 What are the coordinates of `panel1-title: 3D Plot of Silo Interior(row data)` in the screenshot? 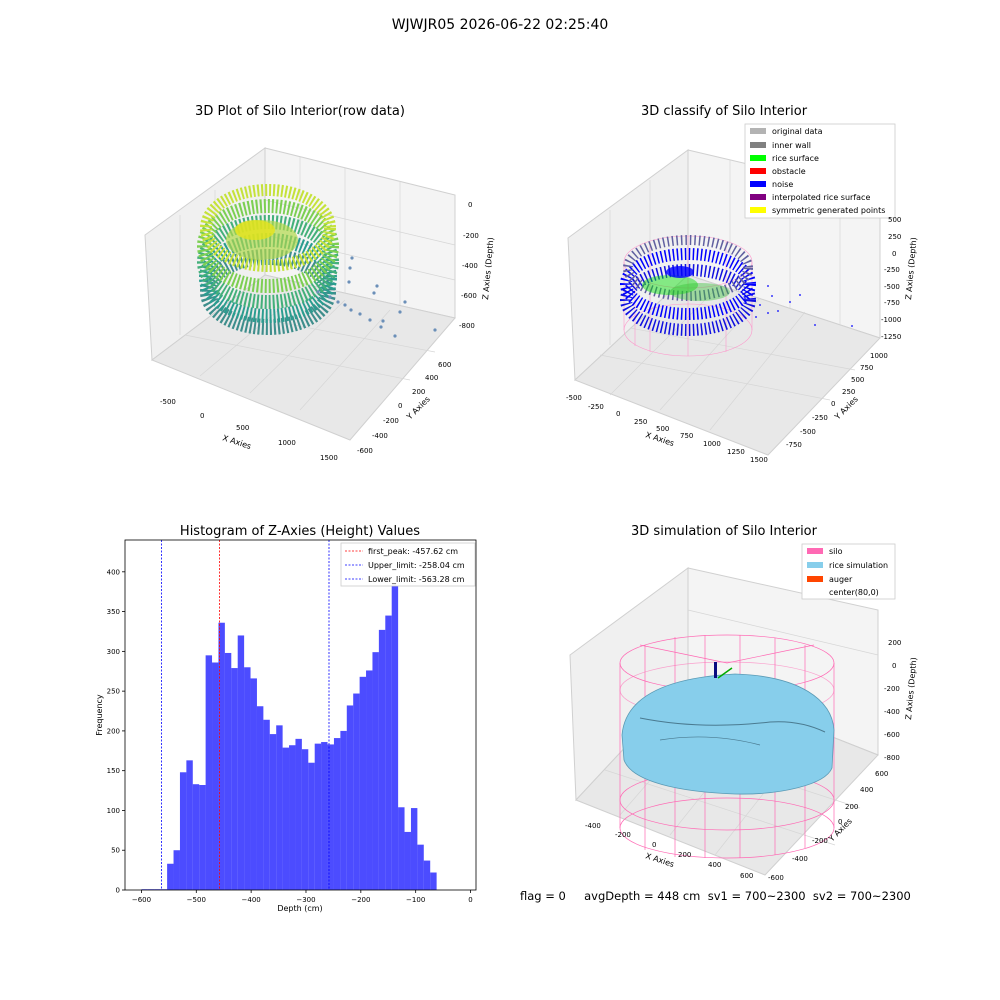 It's located at (300, 111).